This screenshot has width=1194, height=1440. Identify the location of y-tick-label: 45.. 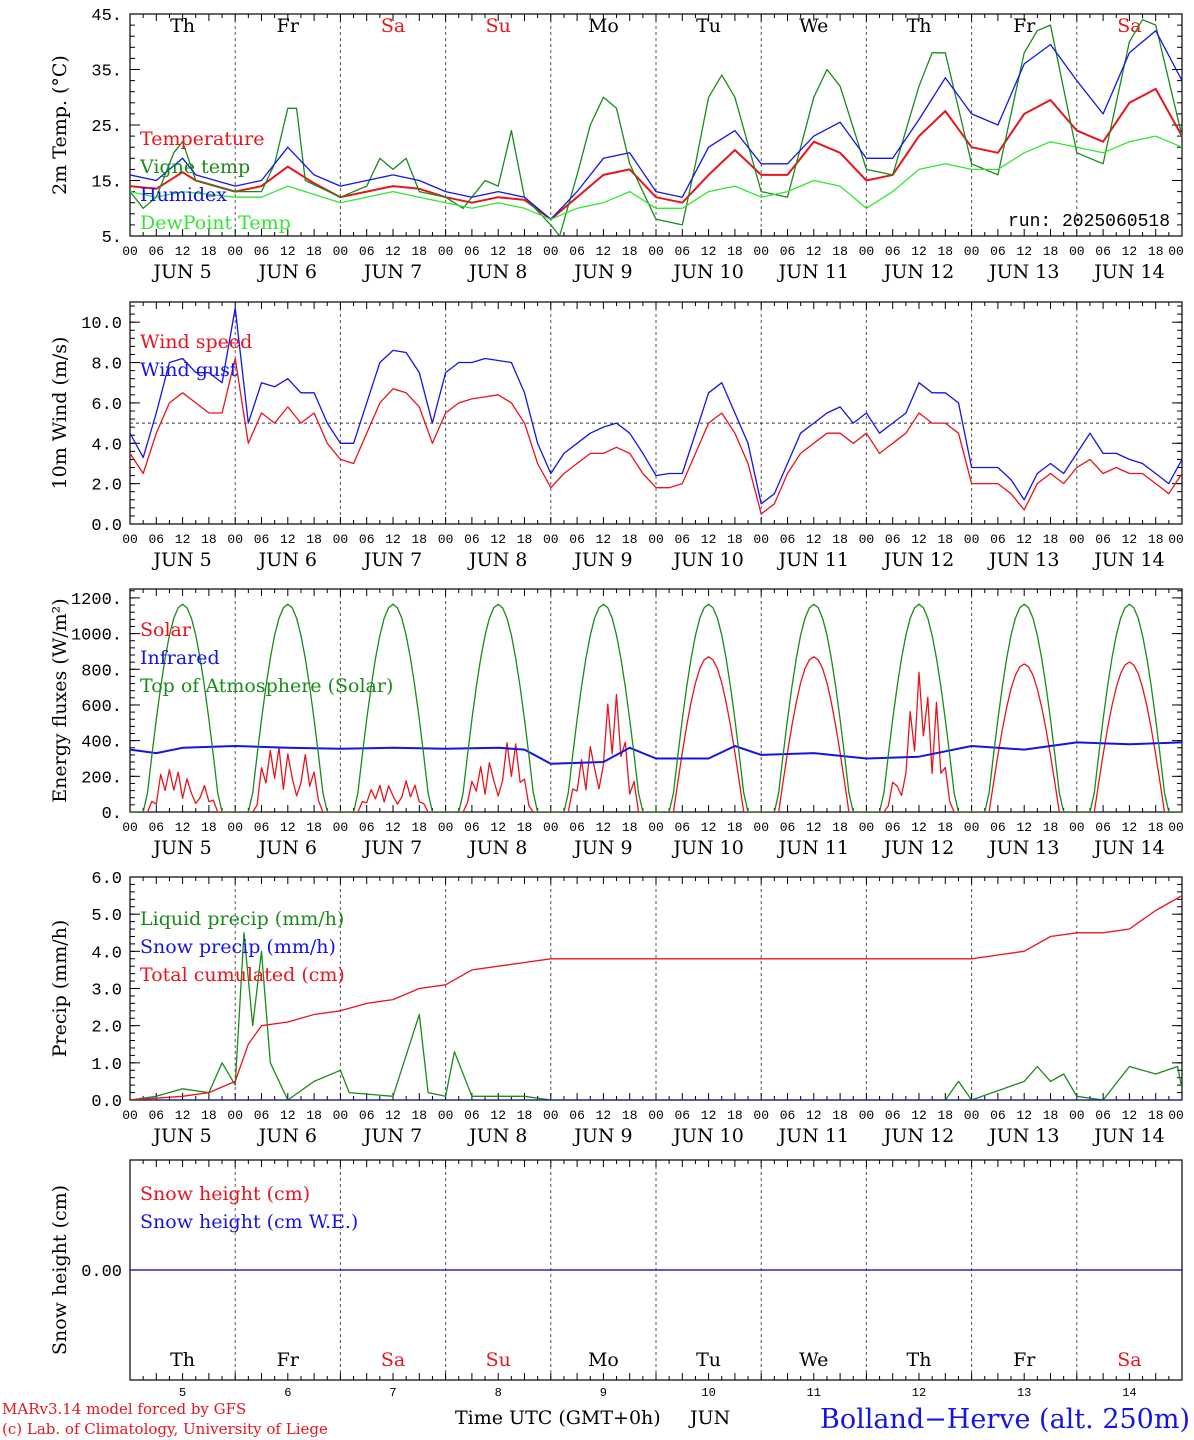
(106, 16).